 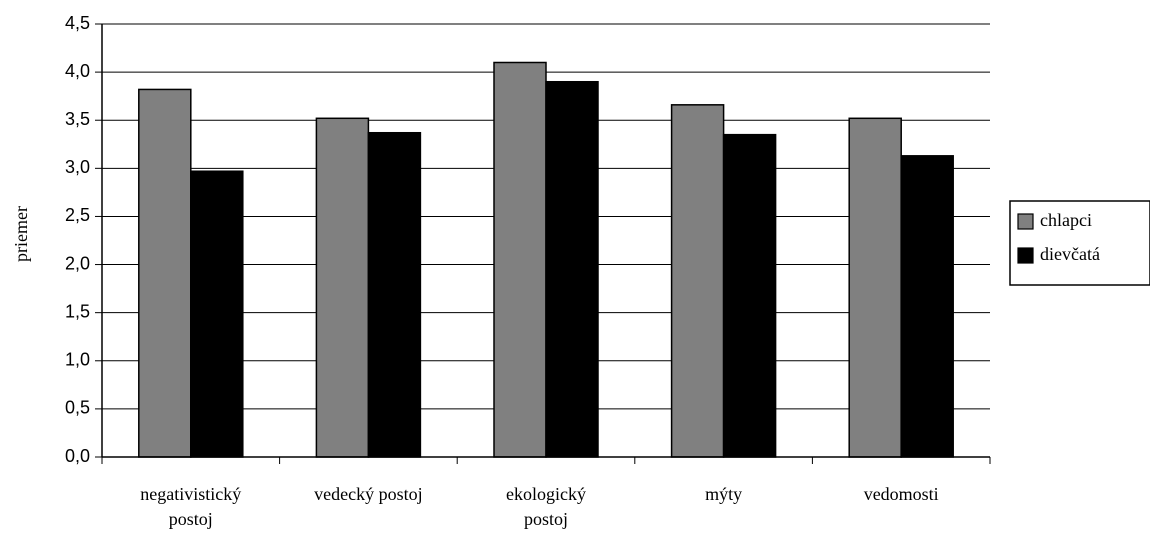 What do you see at coordinates (77, 167) in the screenshot?
I see `y-tick-label: 3,0` at bounding box center [77, 167].